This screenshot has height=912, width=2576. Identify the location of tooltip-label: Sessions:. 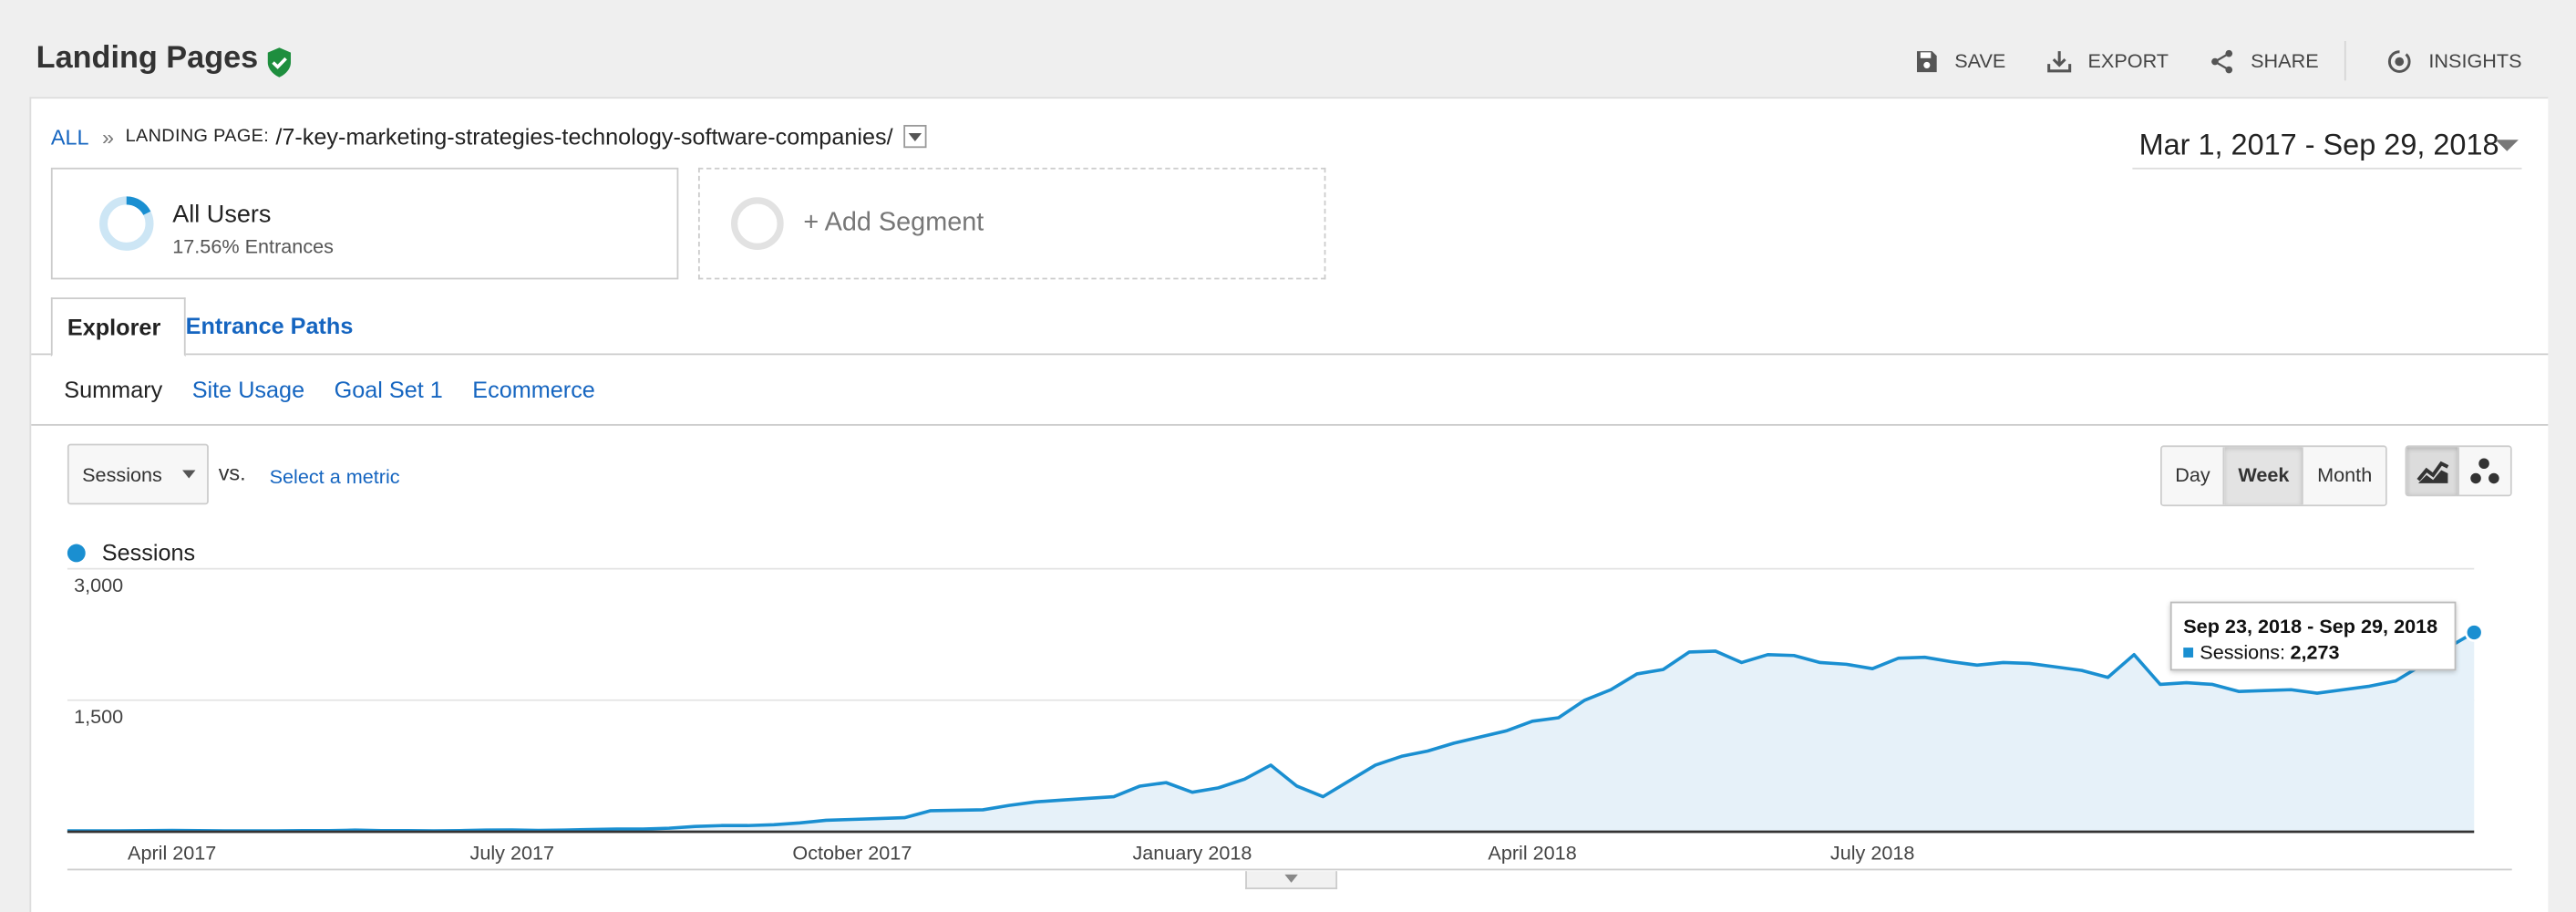
(2243, 652).